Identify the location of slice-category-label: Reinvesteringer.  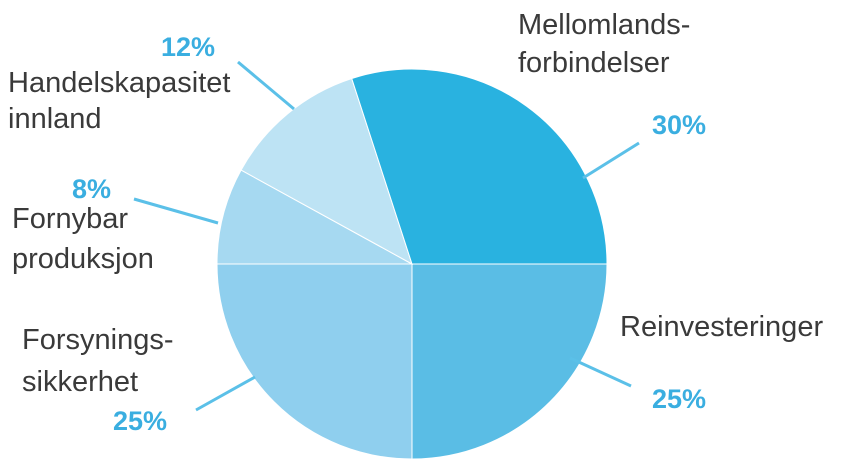
(721, 327).